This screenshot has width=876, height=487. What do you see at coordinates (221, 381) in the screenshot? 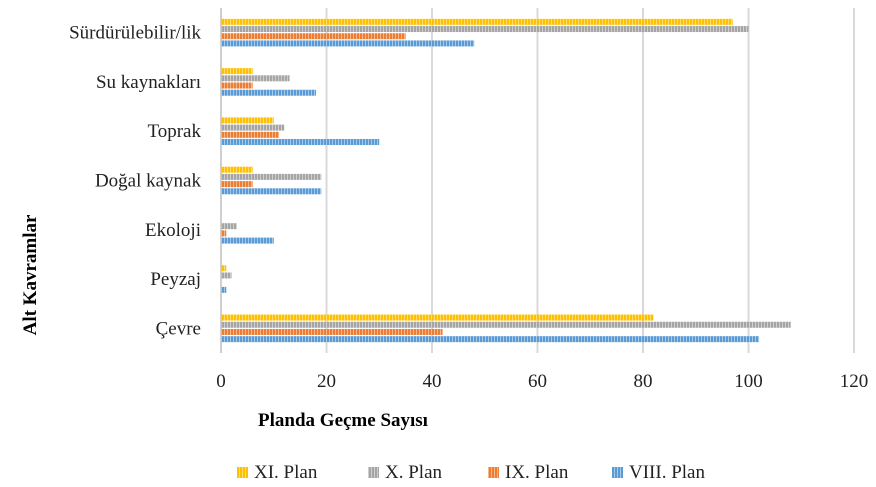
I see `x-tick-label: 0` at bounding box center [221, 381].